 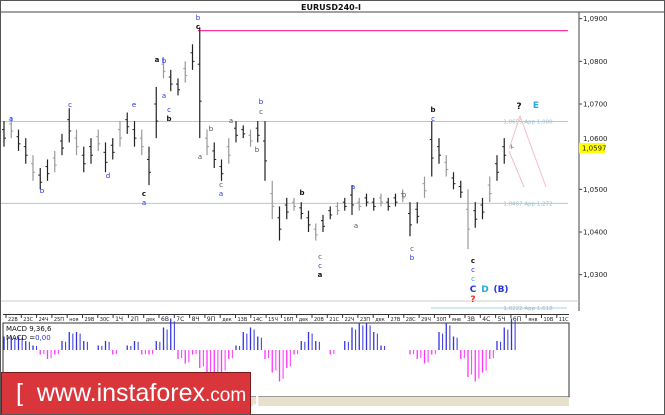 I want to click on wave-label: D, so click(x=484, y=290).